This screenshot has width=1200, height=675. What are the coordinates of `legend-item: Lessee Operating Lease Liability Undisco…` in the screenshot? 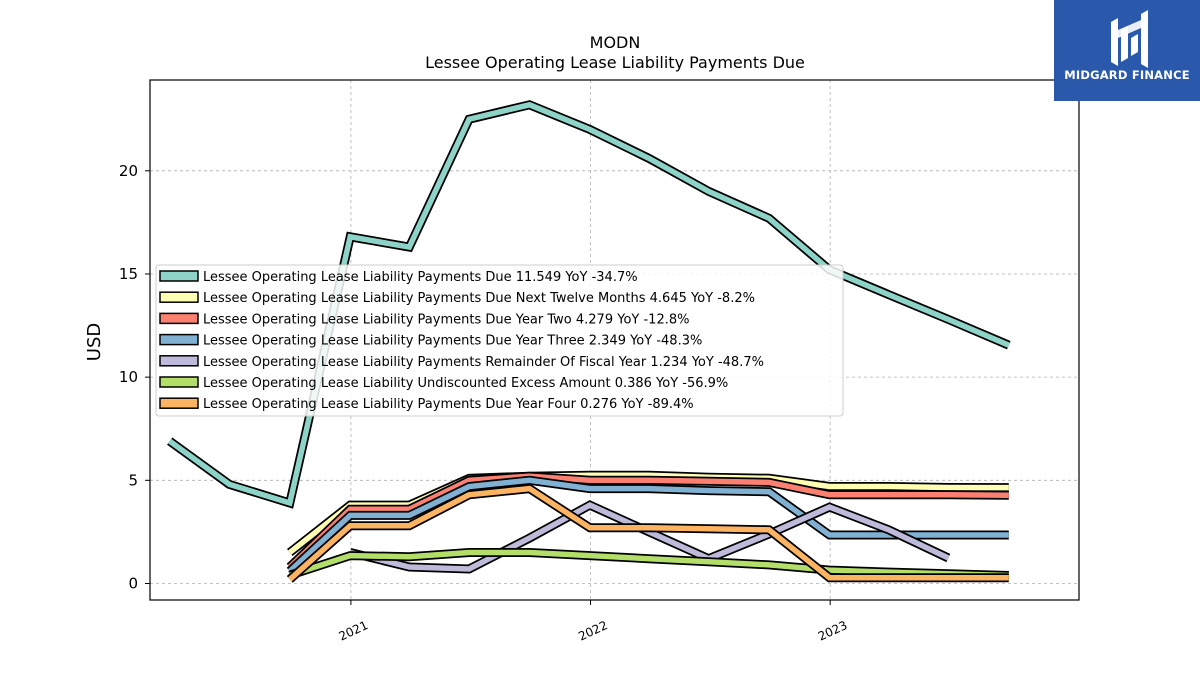 It's located at (443, 383).